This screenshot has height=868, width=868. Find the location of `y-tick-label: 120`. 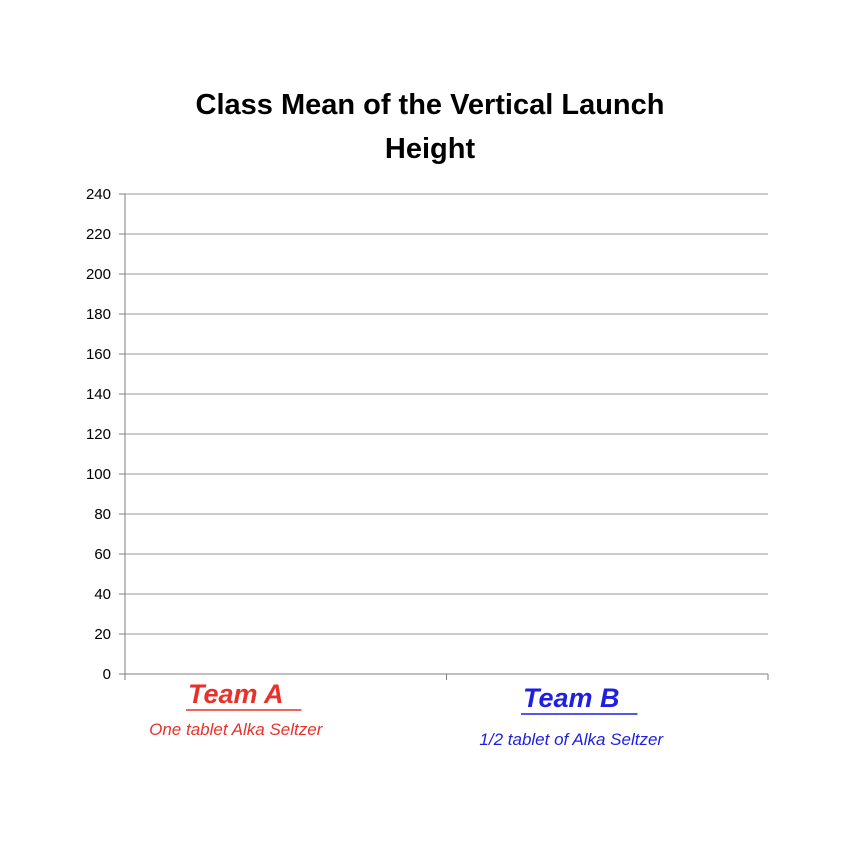

y-tick-label: 120 is located at coordinates (98, 434).